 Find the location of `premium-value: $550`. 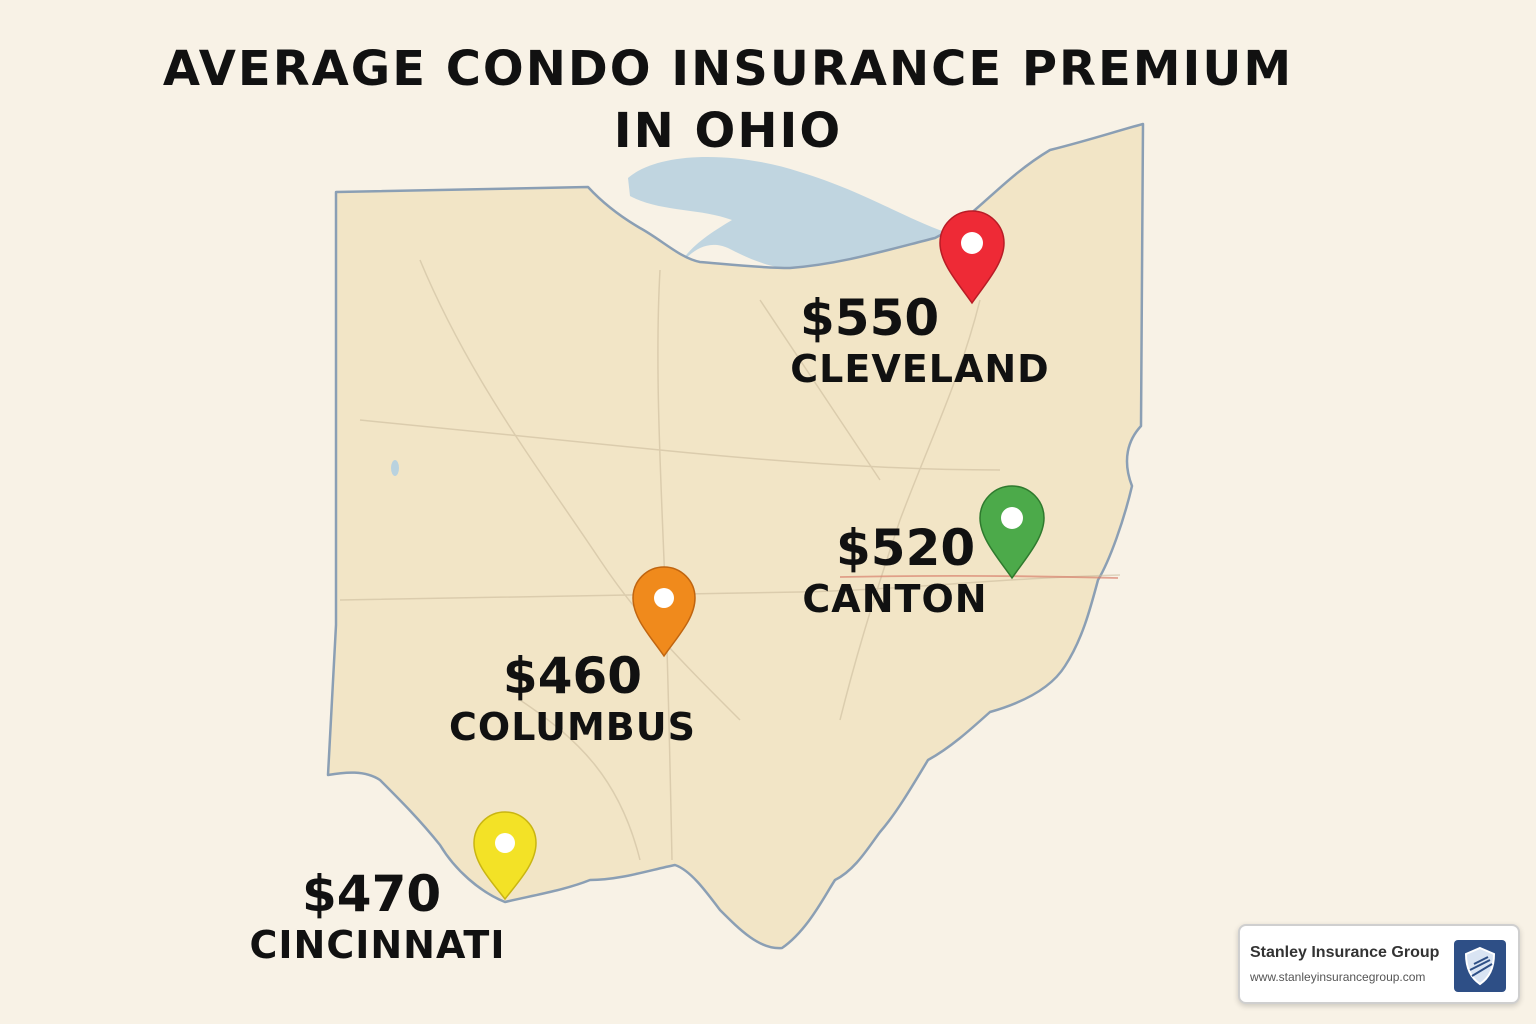

premium-value: $550 is located at coordinates (870, 318).